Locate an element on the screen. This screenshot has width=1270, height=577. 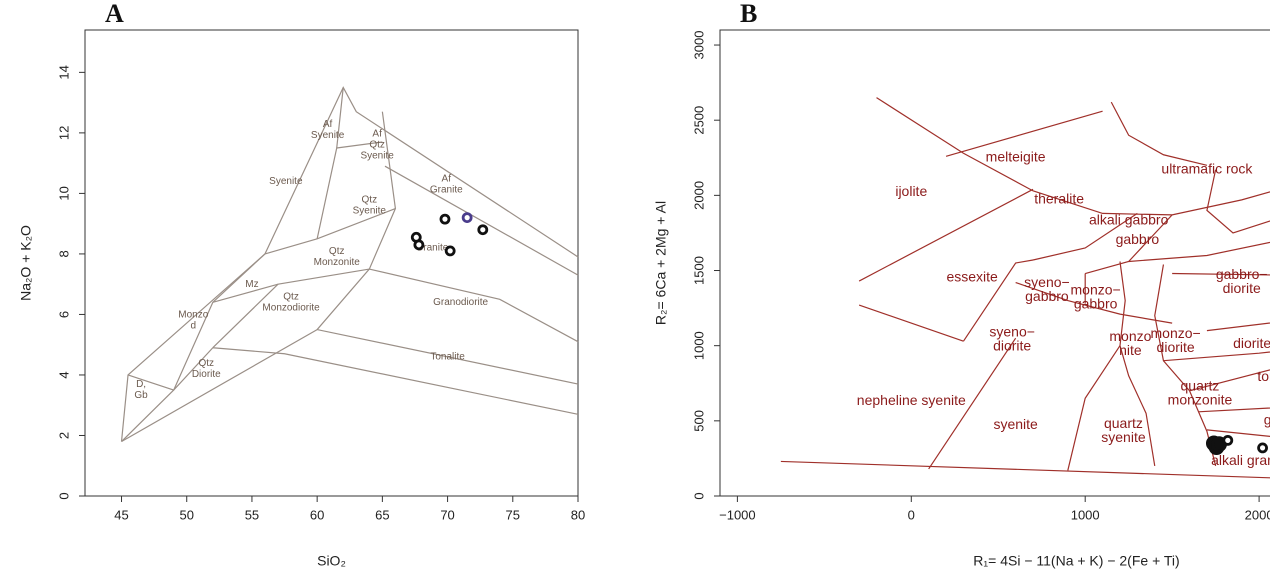
region-label: gabbro− is located at coordinates (1242, 274).